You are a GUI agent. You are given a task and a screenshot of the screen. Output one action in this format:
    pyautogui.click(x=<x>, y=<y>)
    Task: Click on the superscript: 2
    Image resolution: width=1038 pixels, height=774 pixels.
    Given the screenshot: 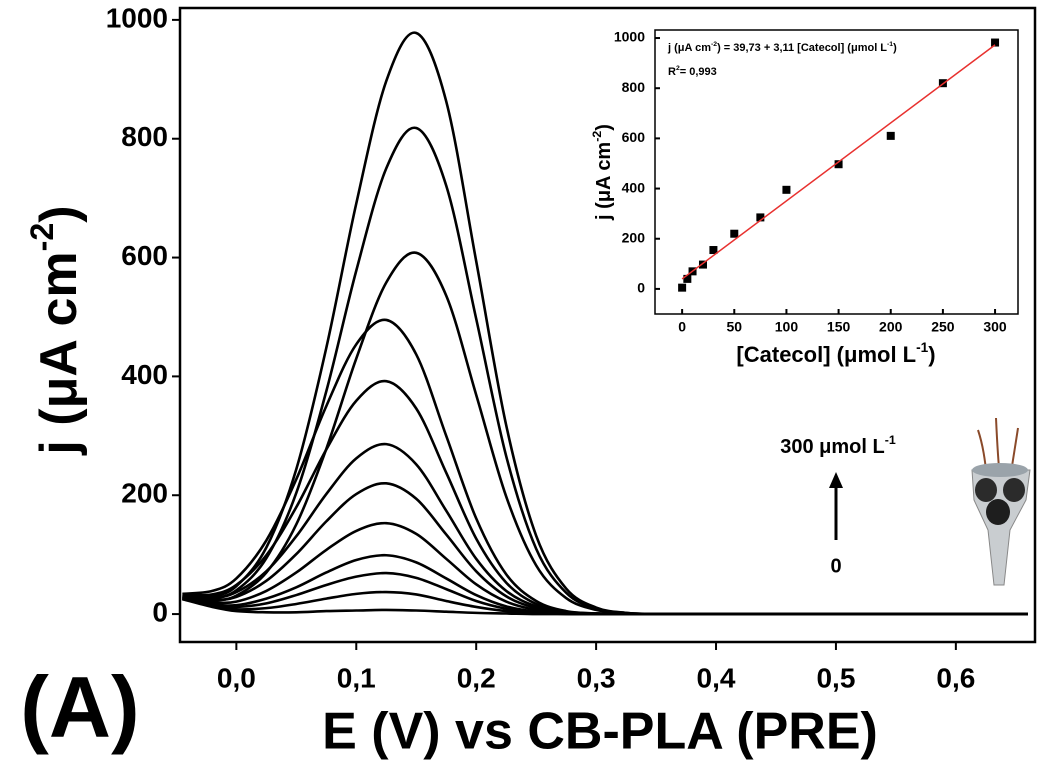 What is the action you would take?
    pyautogui.click(x=678, y=68)
    